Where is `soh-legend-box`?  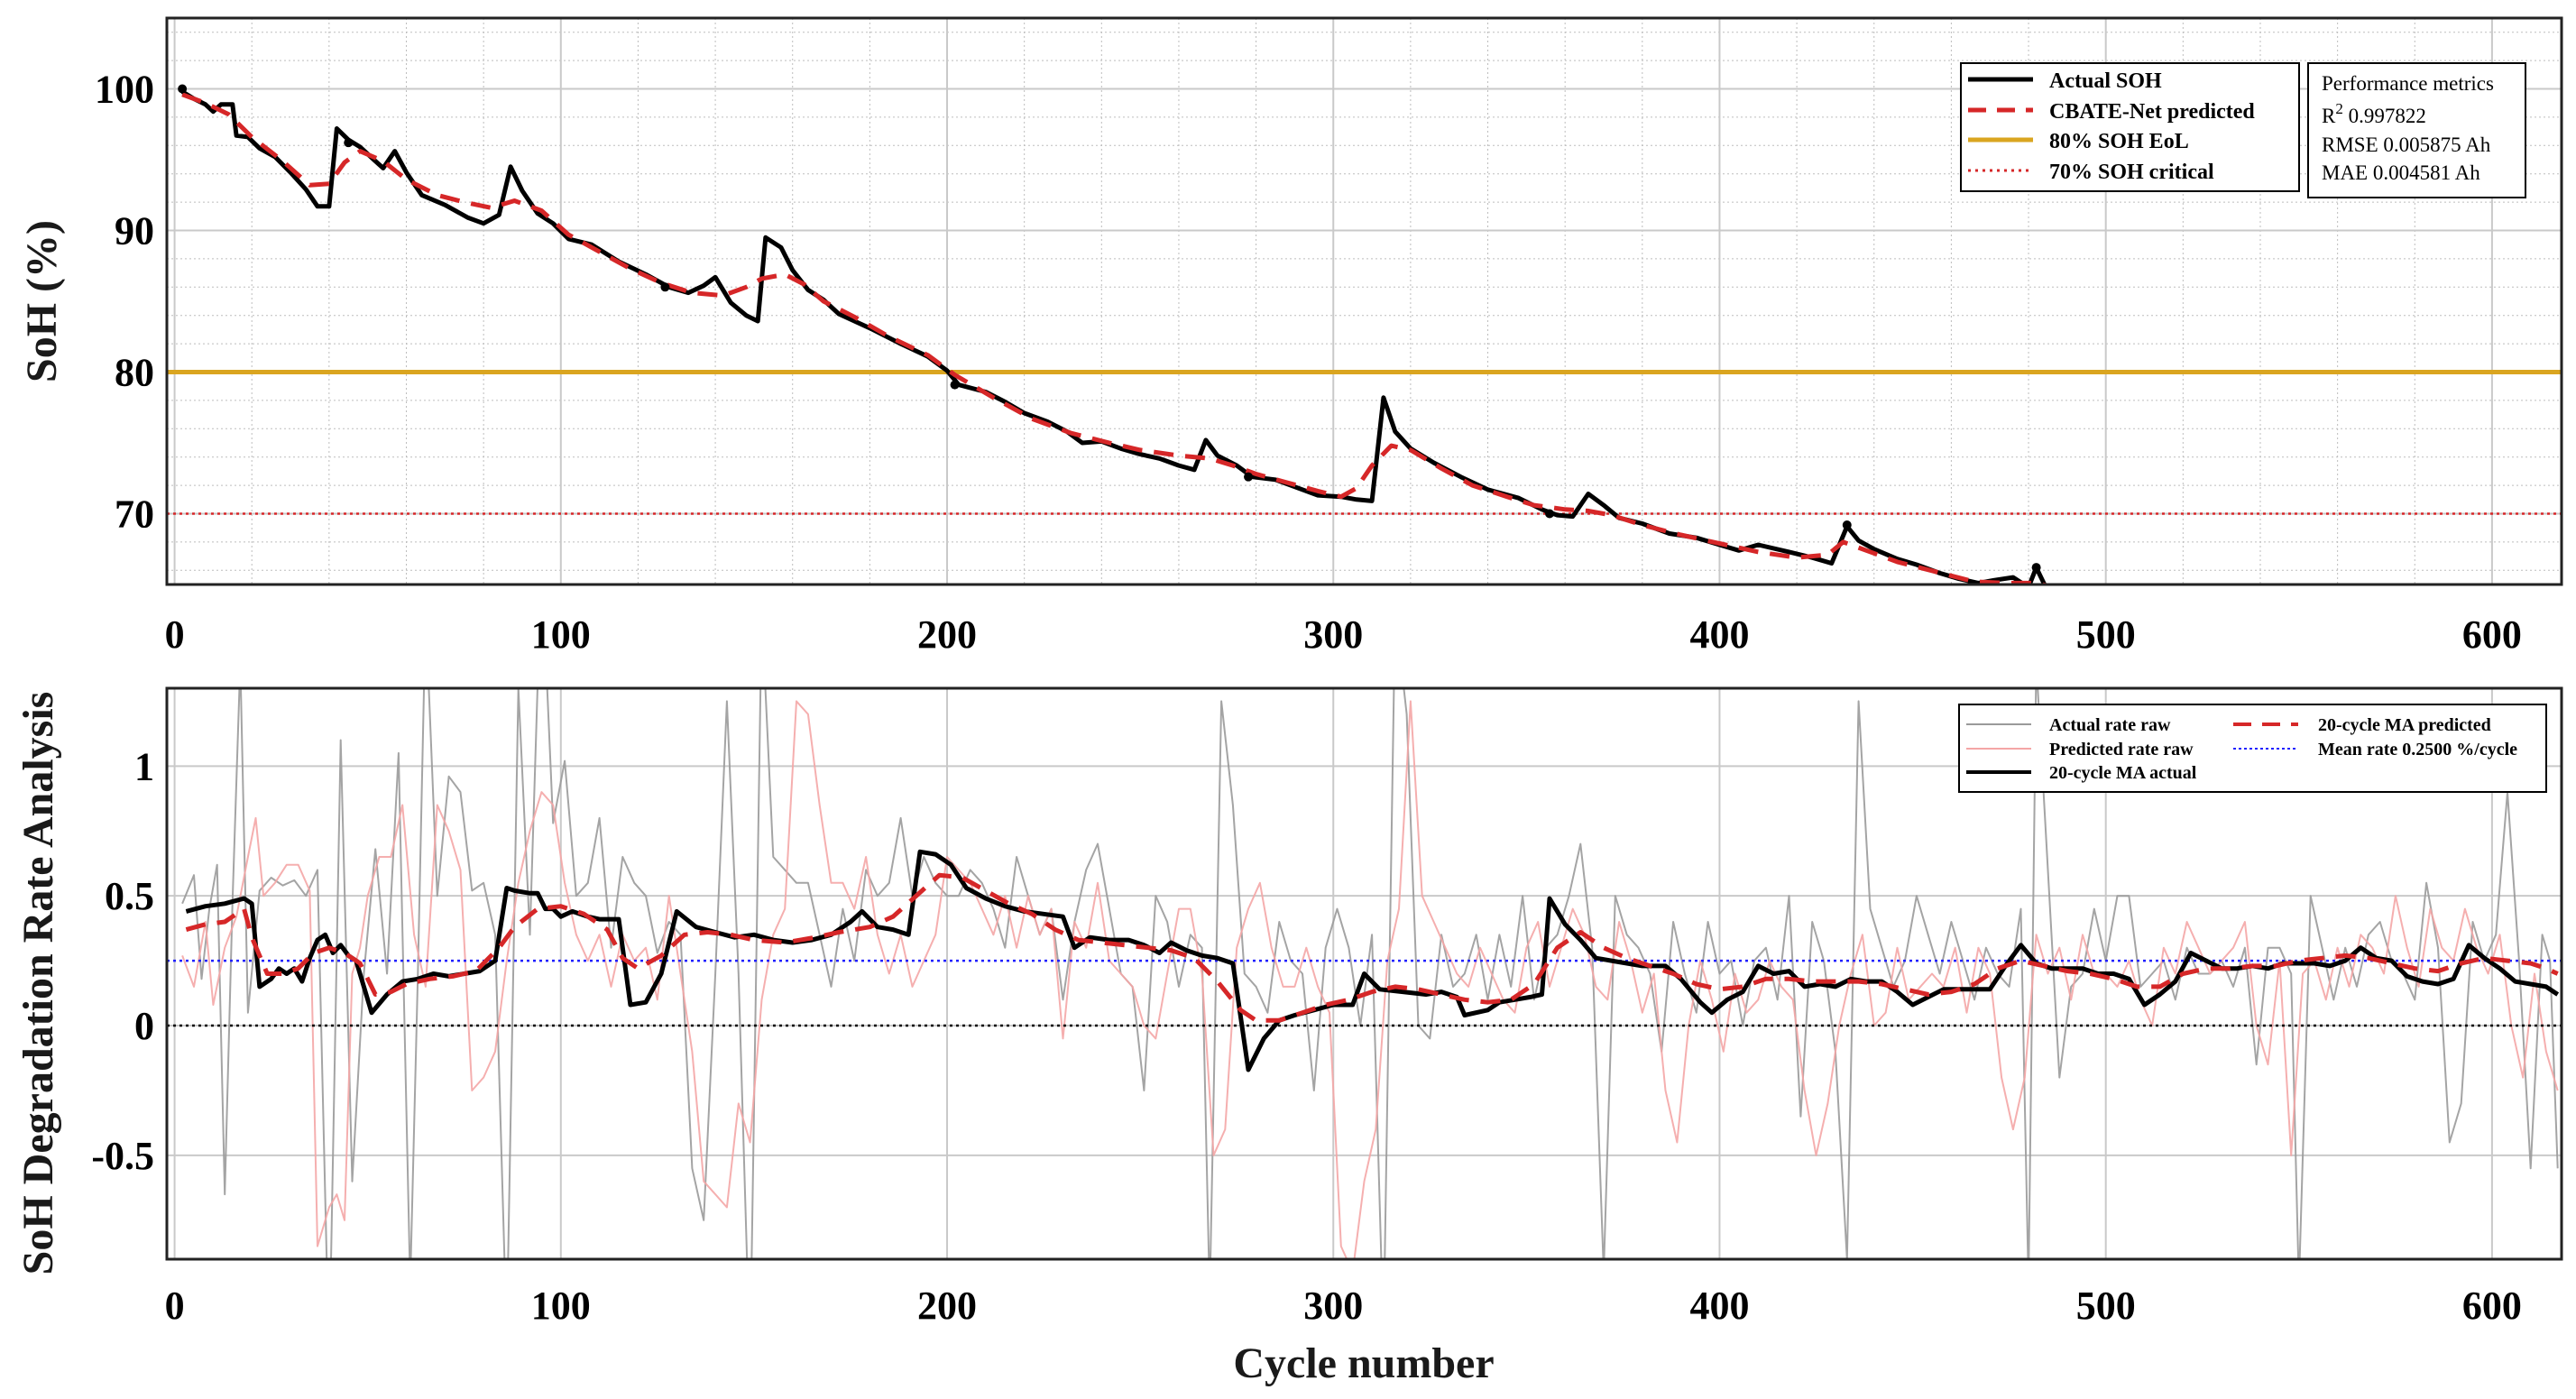
soh-legend-box is located at coordinates (2130, 127).